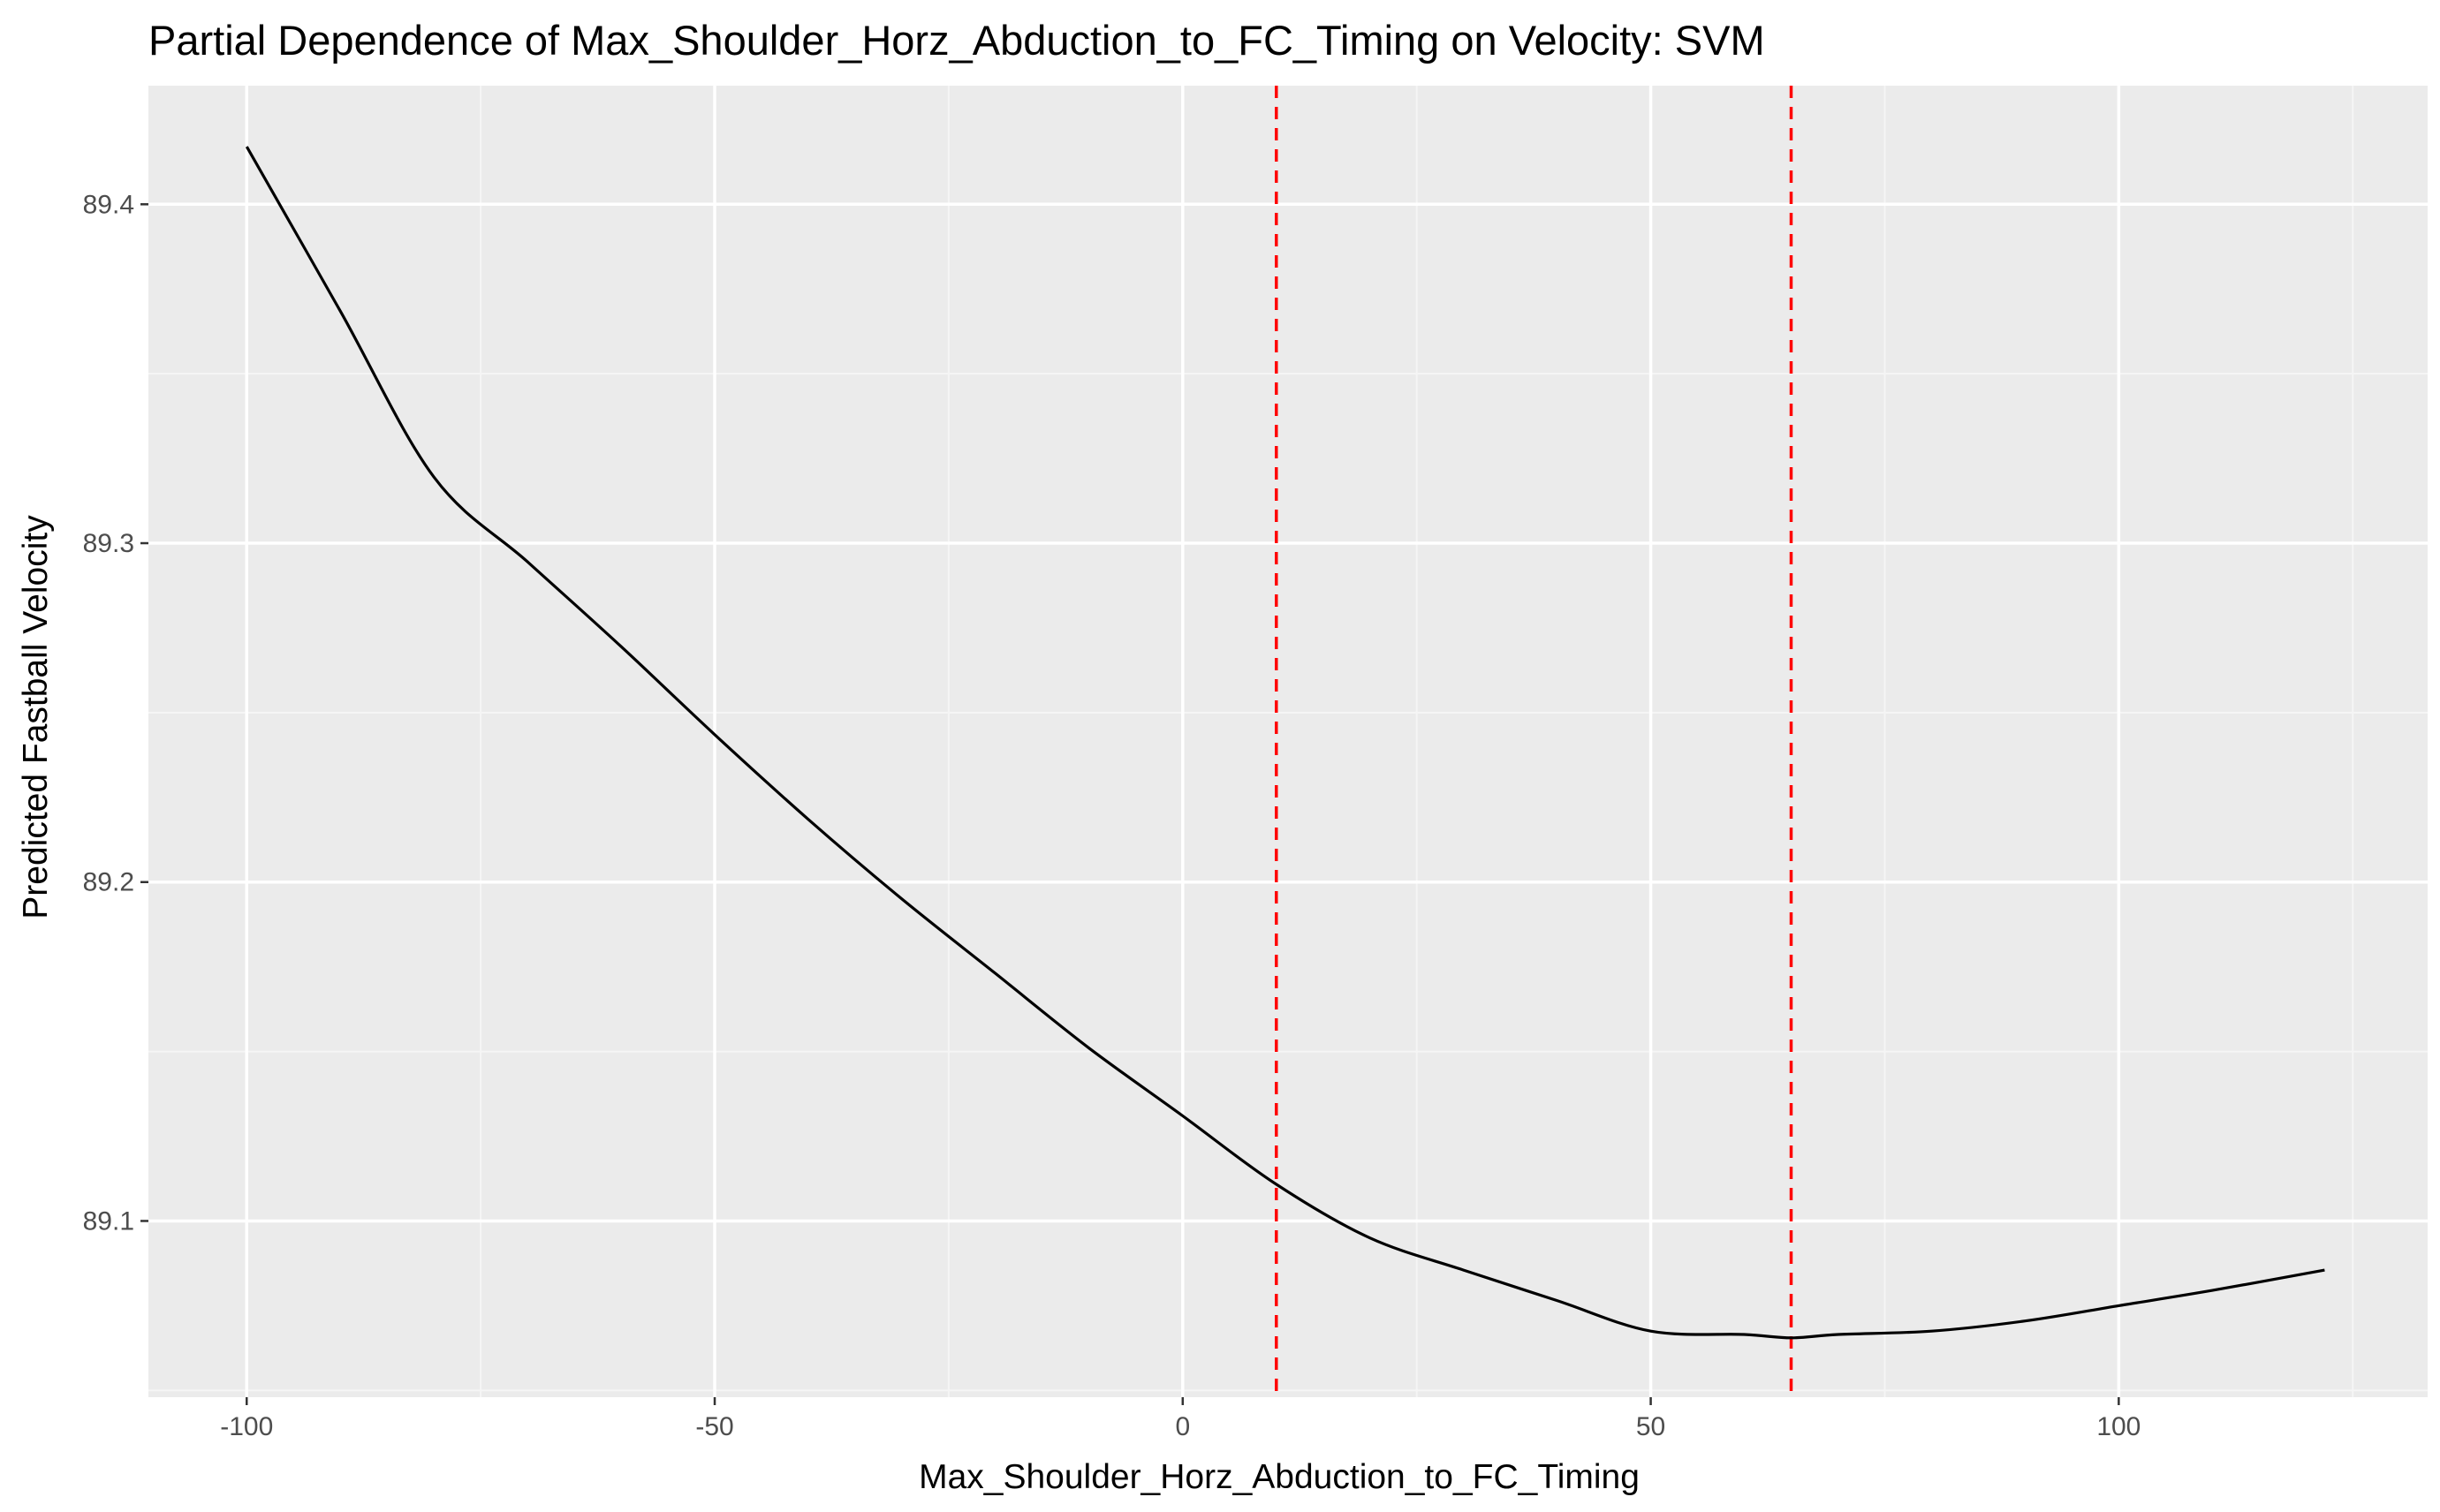 This screenshot has height=1512, width=2440. I want to click on y-tick-label: 89.4, so click(108, 205).